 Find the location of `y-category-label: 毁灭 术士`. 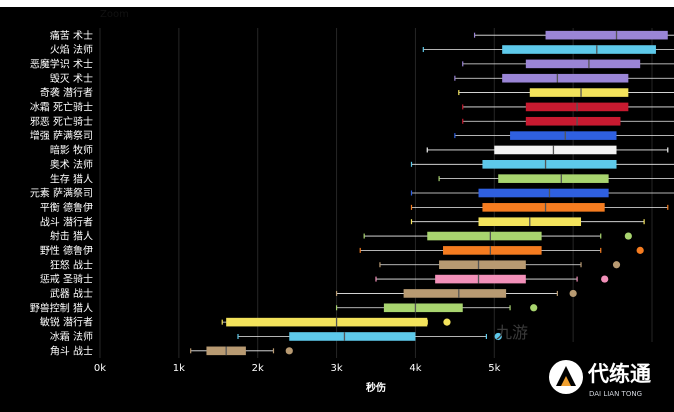

y-category-label: 毁灭 术士 is located at coordinates (71, 78).